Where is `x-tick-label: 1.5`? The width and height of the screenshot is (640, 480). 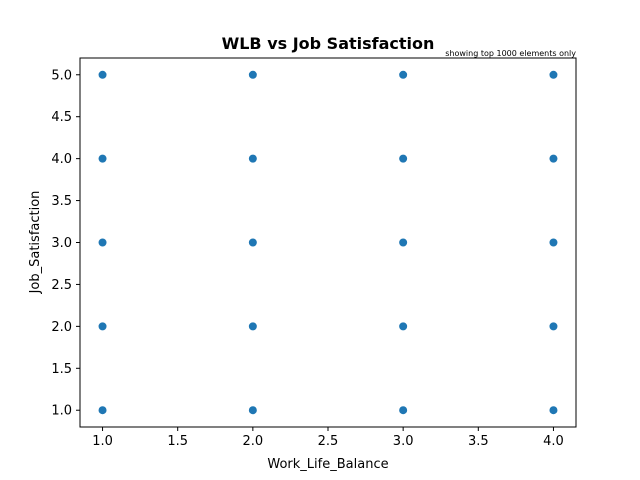 x-tick-label: 1.5 is located at coordinates (177, 441).